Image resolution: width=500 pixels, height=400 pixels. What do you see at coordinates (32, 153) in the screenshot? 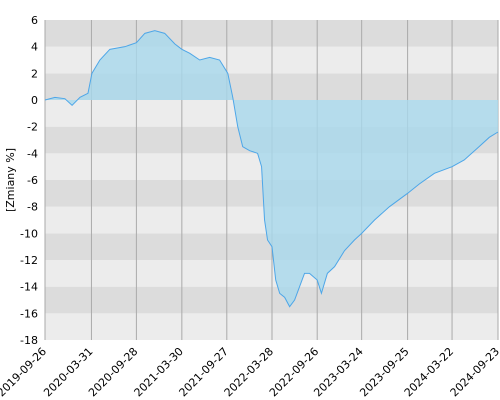
I see `y-tick-label: -4` at bounding box center [32, 153].